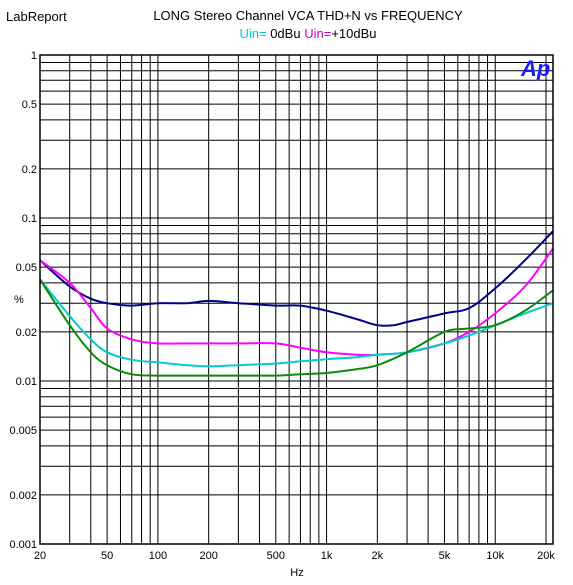  What do you see at coordinates (276, 556) in the screenshot?
I see `x-tick-label: 500` at bounding box center [276, 556].